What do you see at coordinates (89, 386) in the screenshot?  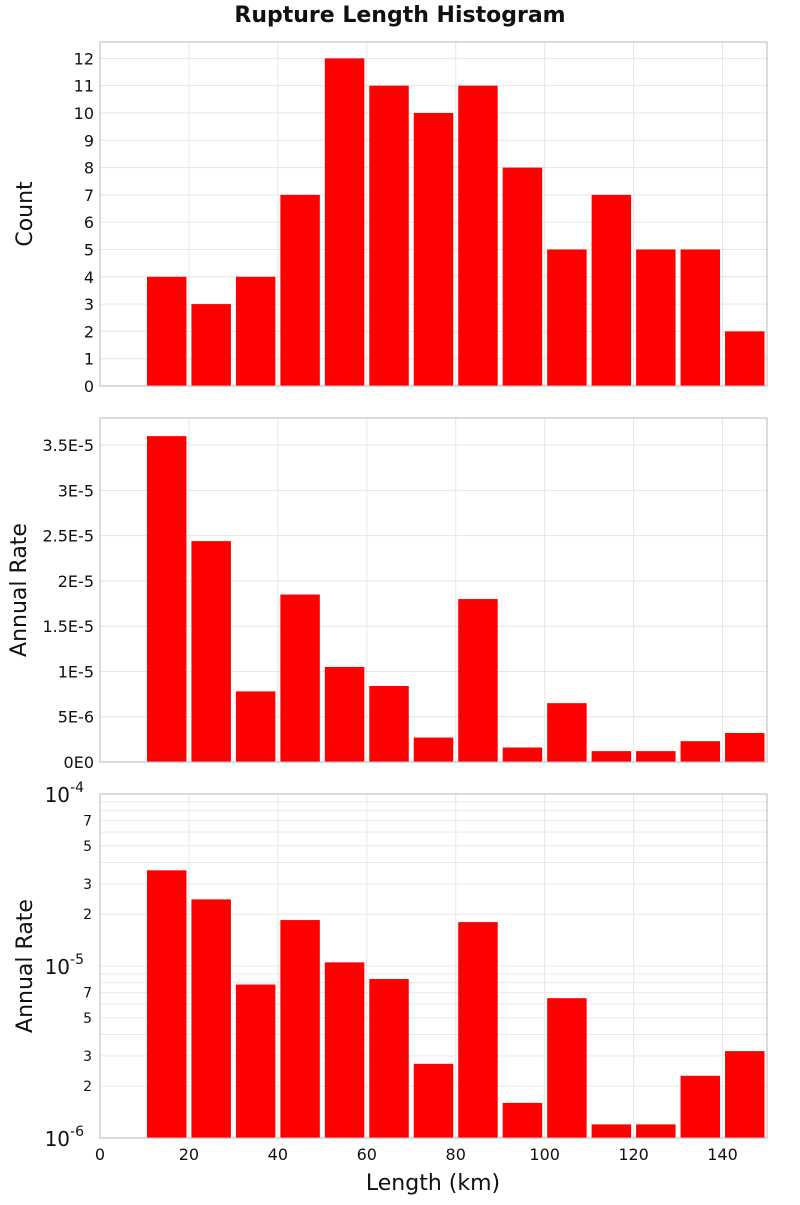 I see `y-tick-label: 0` at bounding box center [89, 386].